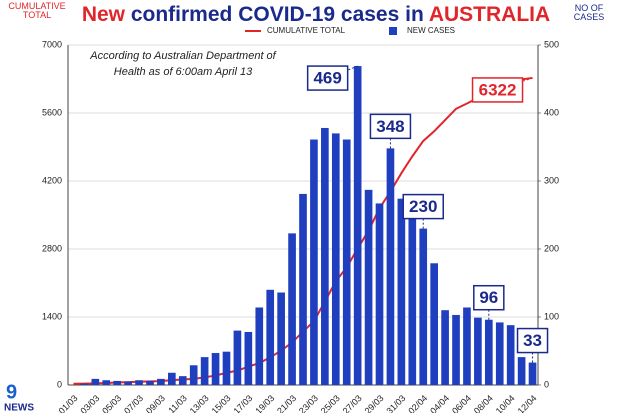 The height and width of the screenshot is (413, 620). What do you see at coordinates (393, 31) in the screenshot?
I see `legend-swatch` at bounding box center [393, 31].